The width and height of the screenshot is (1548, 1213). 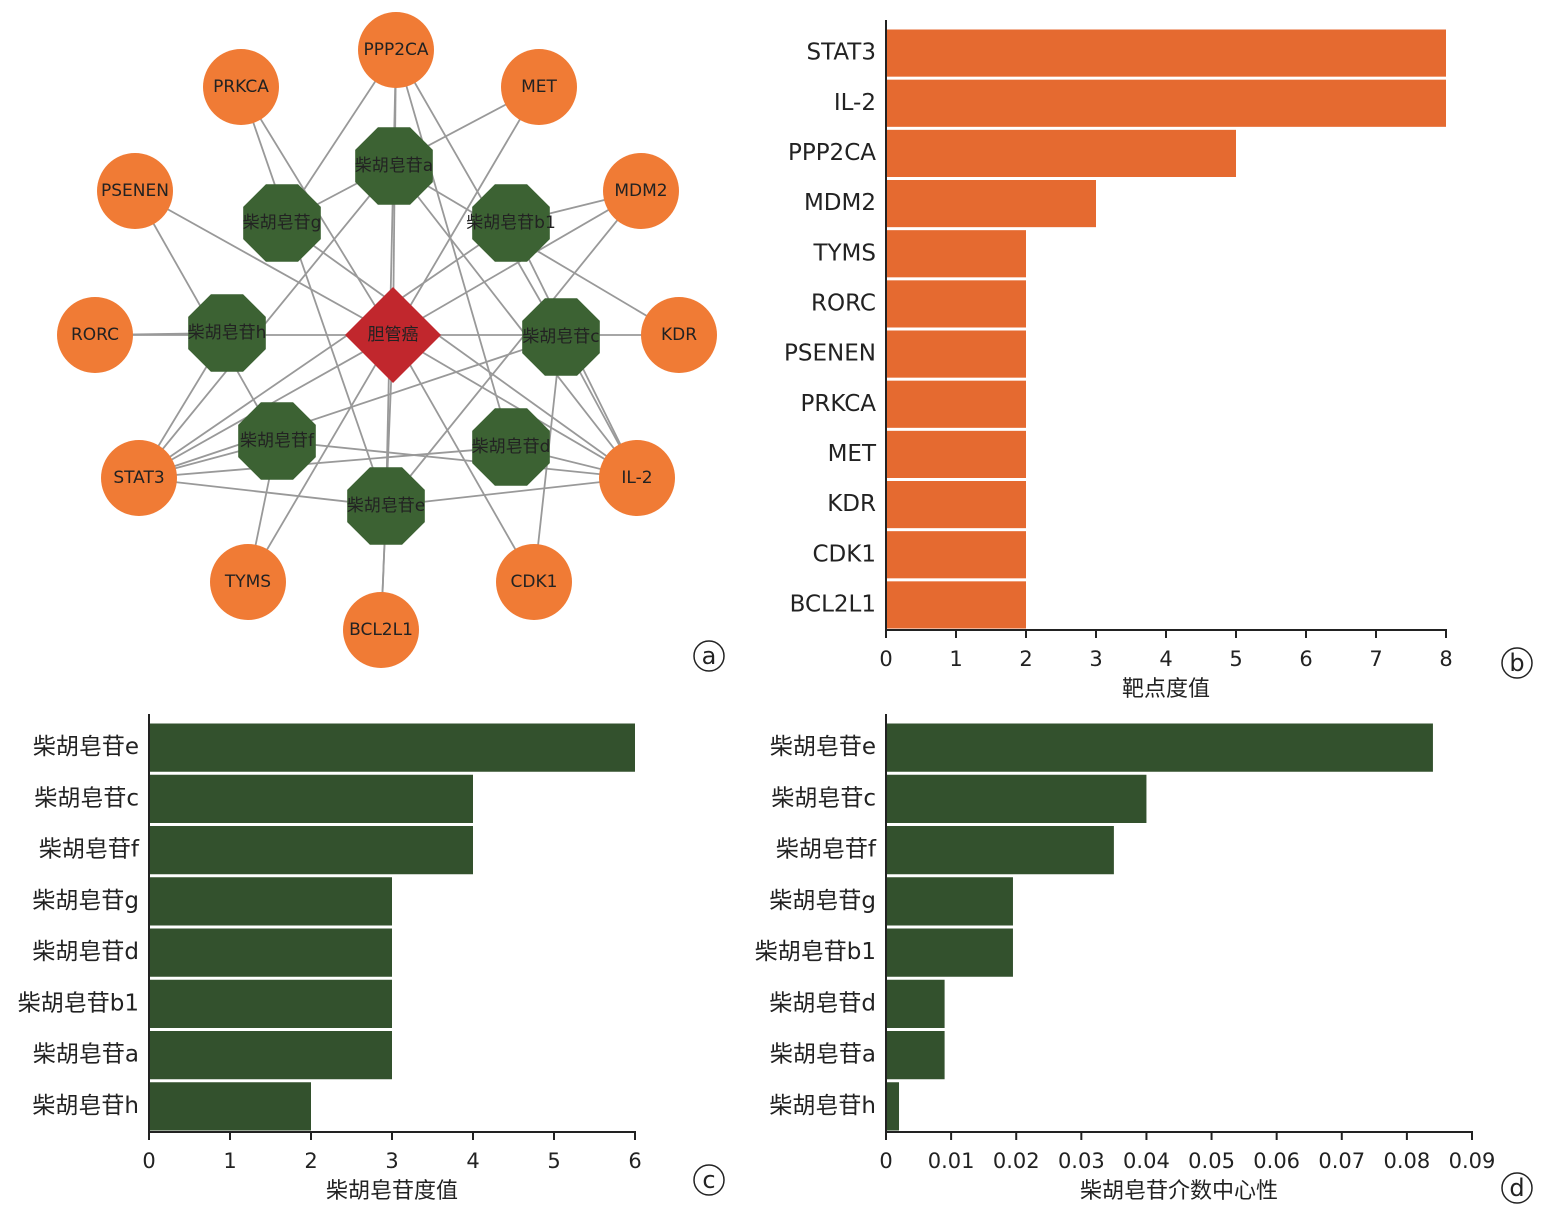 I want to click on x-tick-label: 0.01, so click(x=951, y=1161).